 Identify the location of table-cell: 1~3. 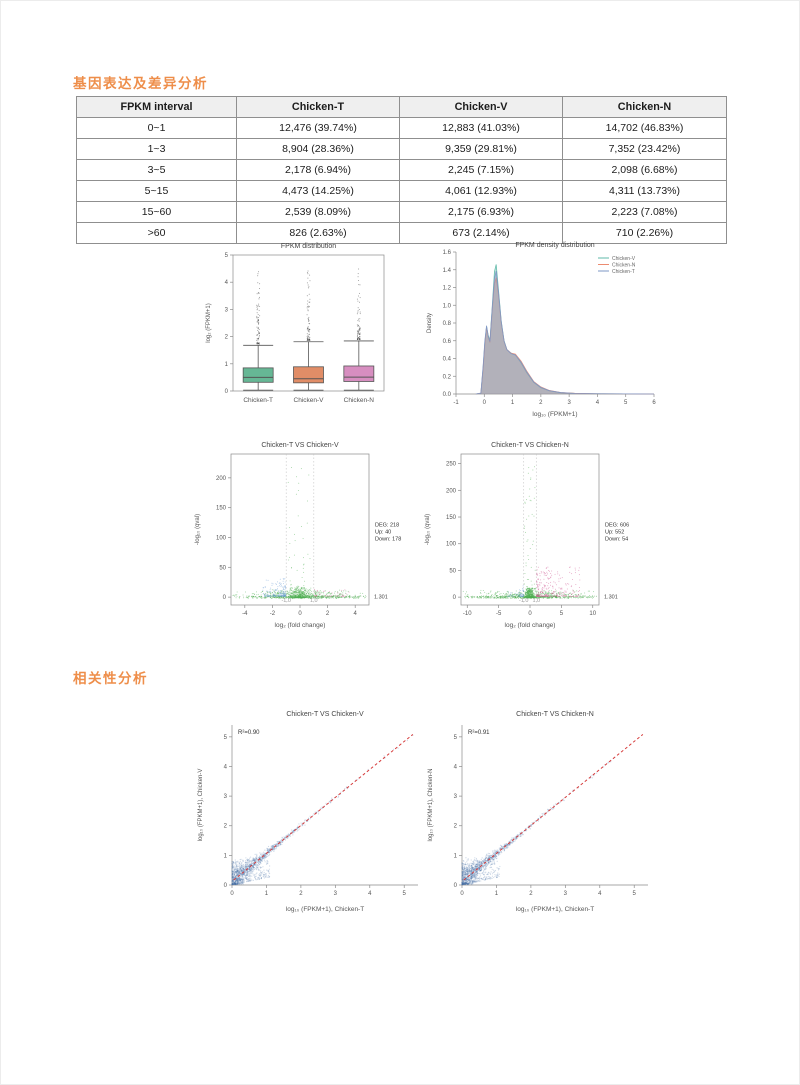
(156, 149).